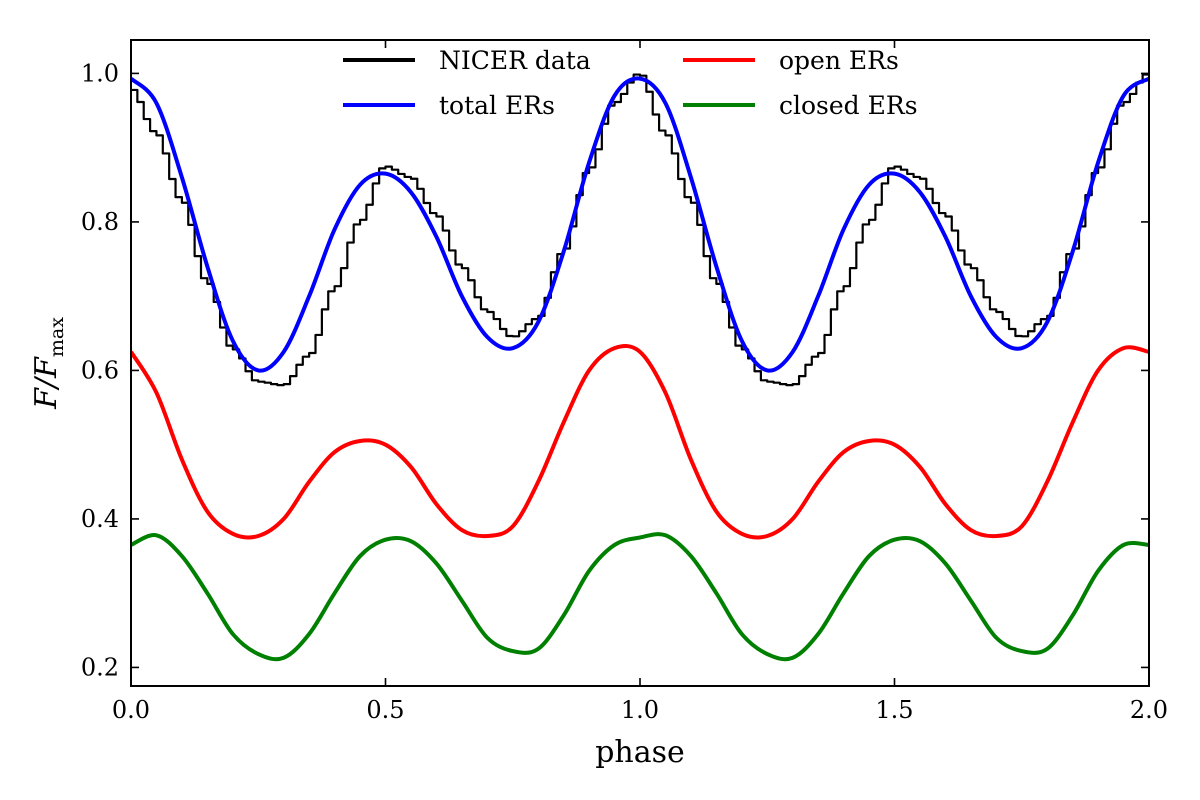 This screenshot has height=800, width=1200. I want to click on x-tick-label: 0.0, so click(131, 710).